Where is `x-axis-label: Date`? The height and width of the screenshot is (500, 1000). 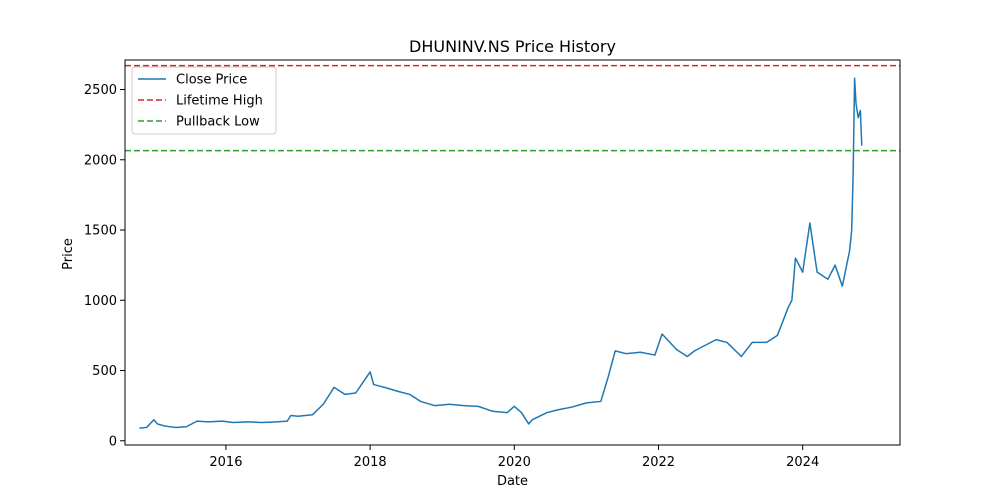
x-axis-label: Date is located at coordinates (512, 481).